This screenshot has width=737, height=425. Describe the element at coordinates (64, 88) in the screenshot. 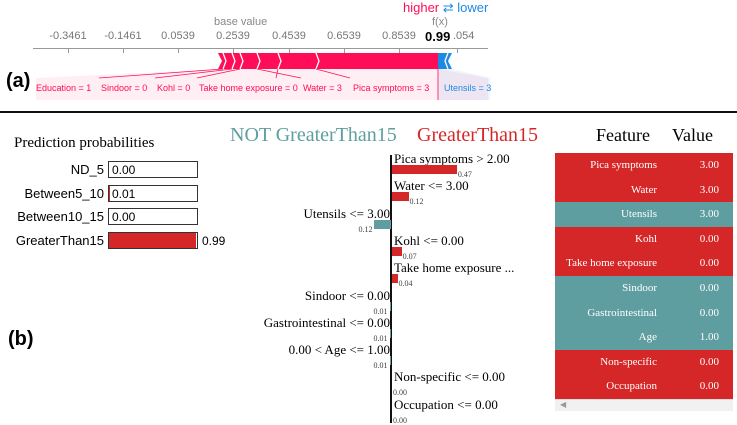

I see `force-feature-label: Education = 1` at that location.